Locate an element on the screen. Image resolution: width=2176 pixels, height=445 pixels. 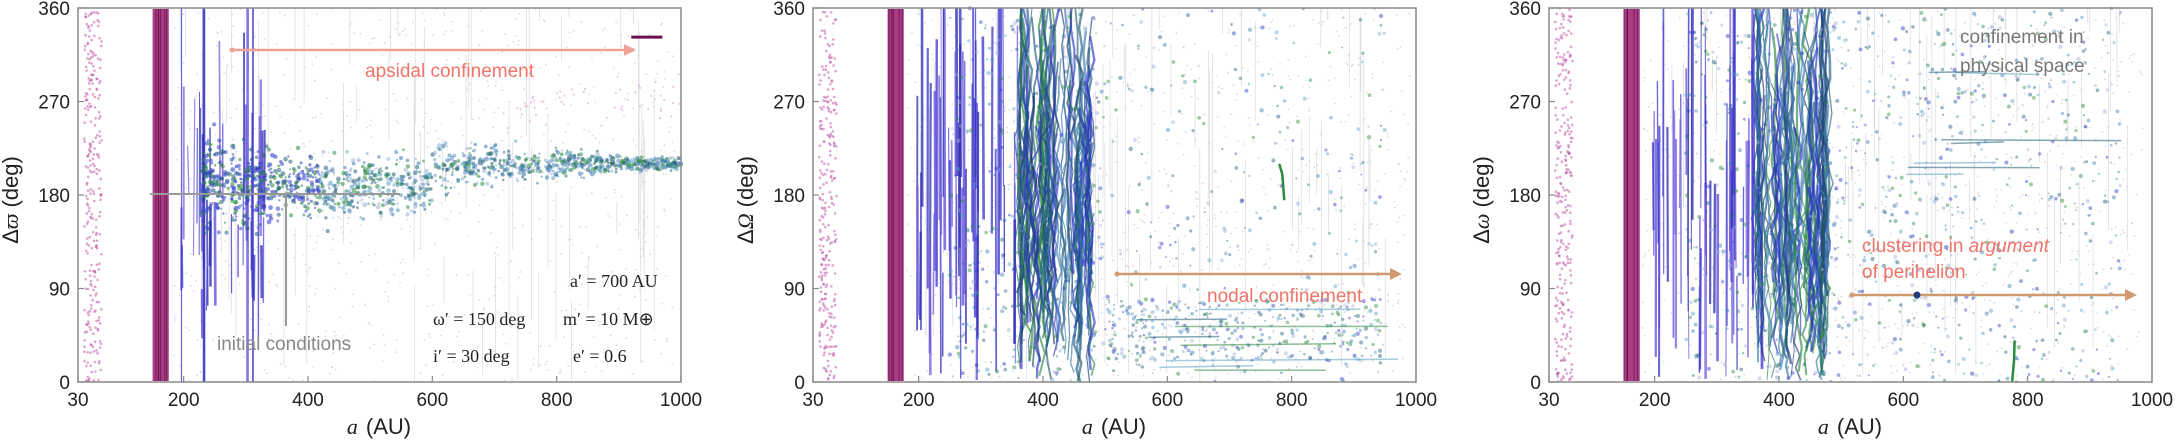
y-tick-label: 90 is located at coordinates (794, 290).